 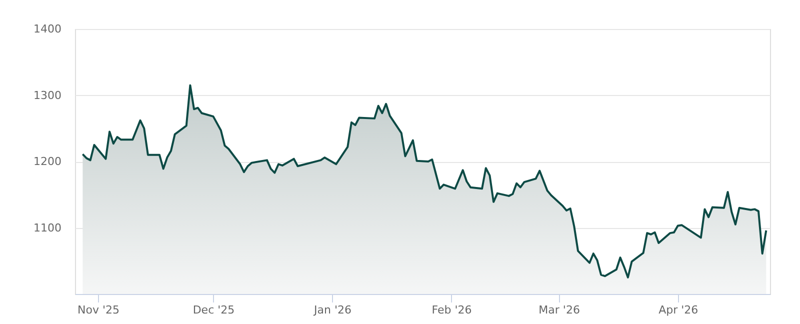 I want to click on x-tick-label: Jan '26, so click(x=332, y=310).